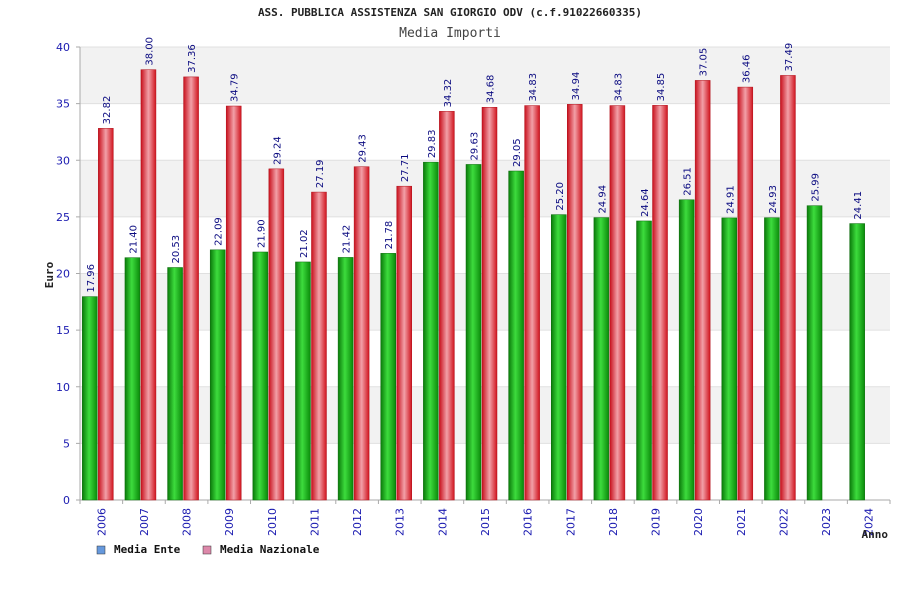  What do you see at coordinates (404, 343) in the screenshot?
I see `bar-media-nazionale-2013` at bounding box center [404, 343].